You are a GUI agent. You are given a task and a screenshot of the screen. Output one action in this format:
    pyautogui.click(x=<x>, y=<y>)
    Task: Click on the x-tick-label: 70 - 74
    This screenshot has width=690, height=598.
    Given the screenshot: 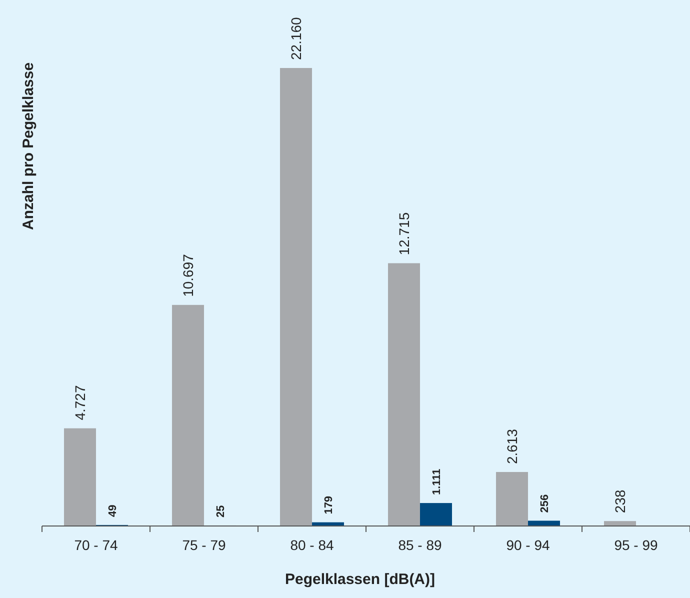 What is the action you would take?
    pyautogui.click(x=96, y=545)
    